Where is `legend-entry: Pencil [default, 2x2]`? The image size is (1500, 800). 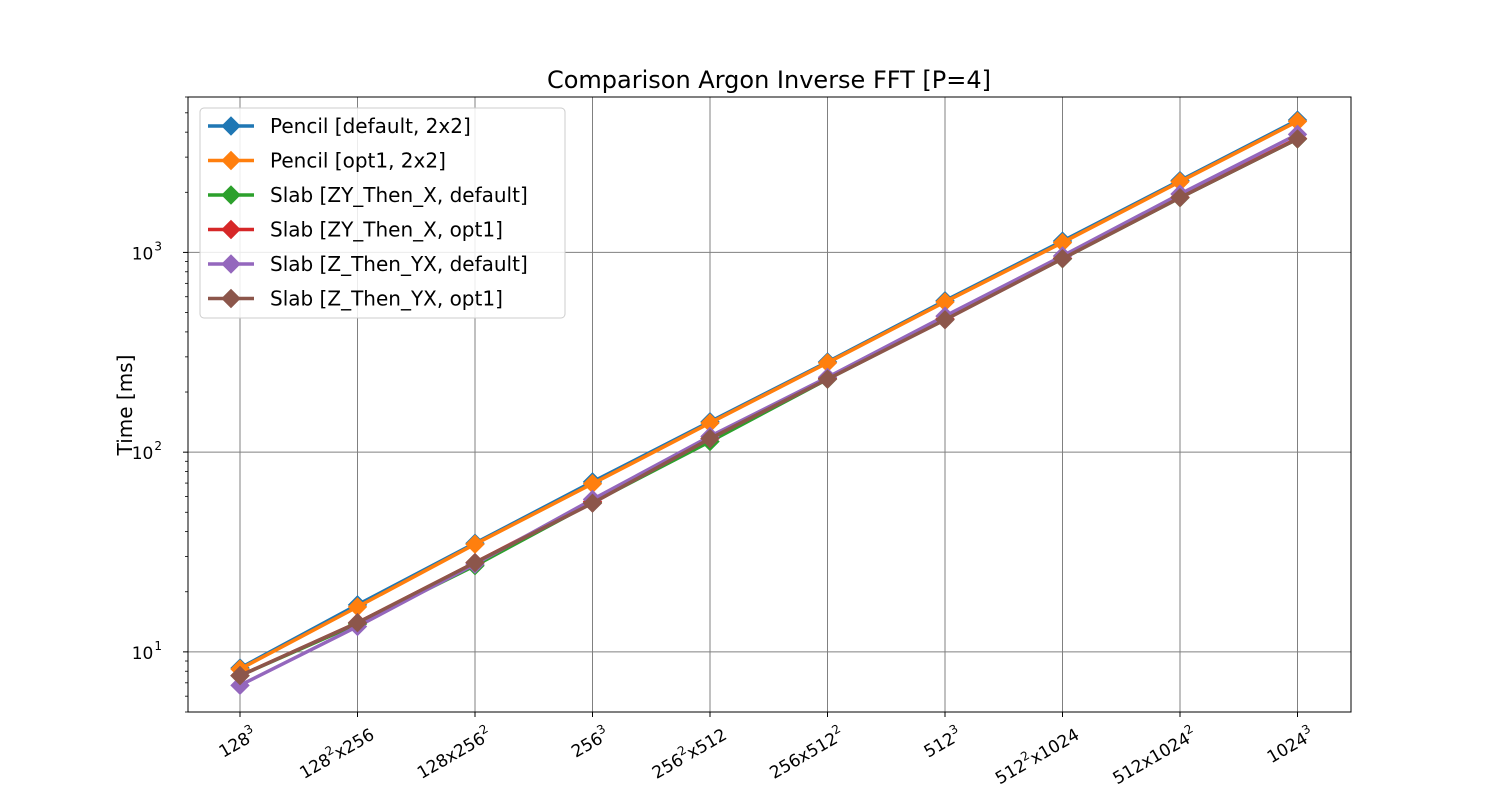 legend-entry: Pencil [default, 2x2] is located at coordinates (339, 126).